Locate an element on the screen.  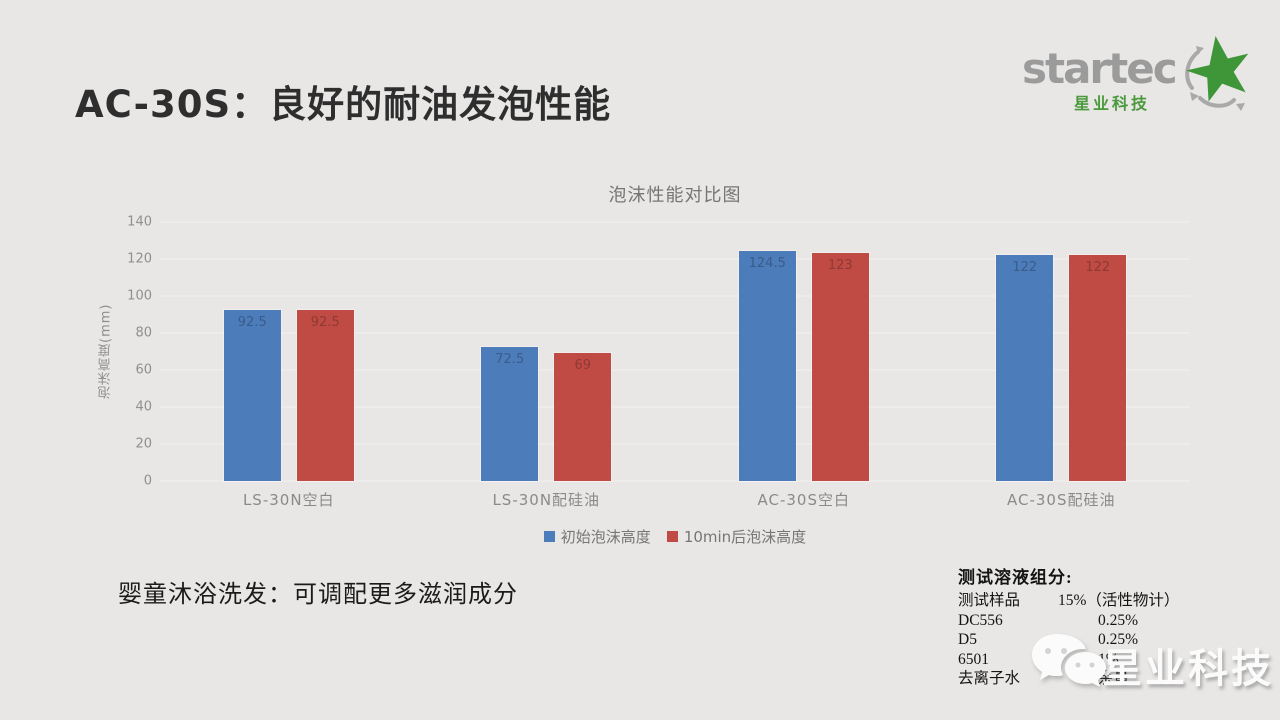
legend-item: 初始泡沫高度 is located at coordinates (597, 536).